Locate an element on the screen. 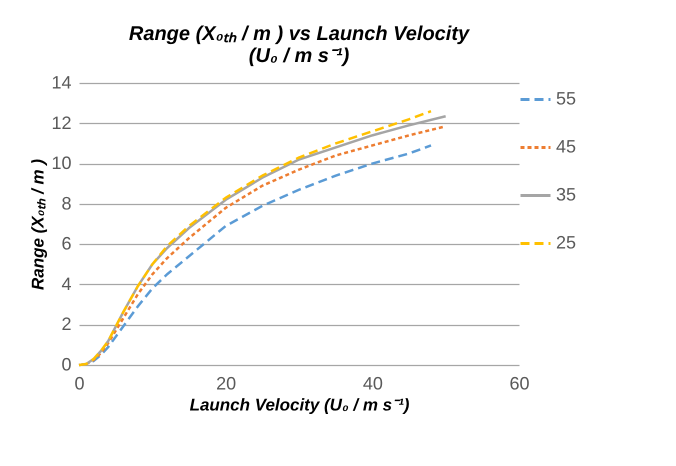 The width and height of the screenshot is (676, 466). x-tick-label: 40 is located at coordinates (372, 384).